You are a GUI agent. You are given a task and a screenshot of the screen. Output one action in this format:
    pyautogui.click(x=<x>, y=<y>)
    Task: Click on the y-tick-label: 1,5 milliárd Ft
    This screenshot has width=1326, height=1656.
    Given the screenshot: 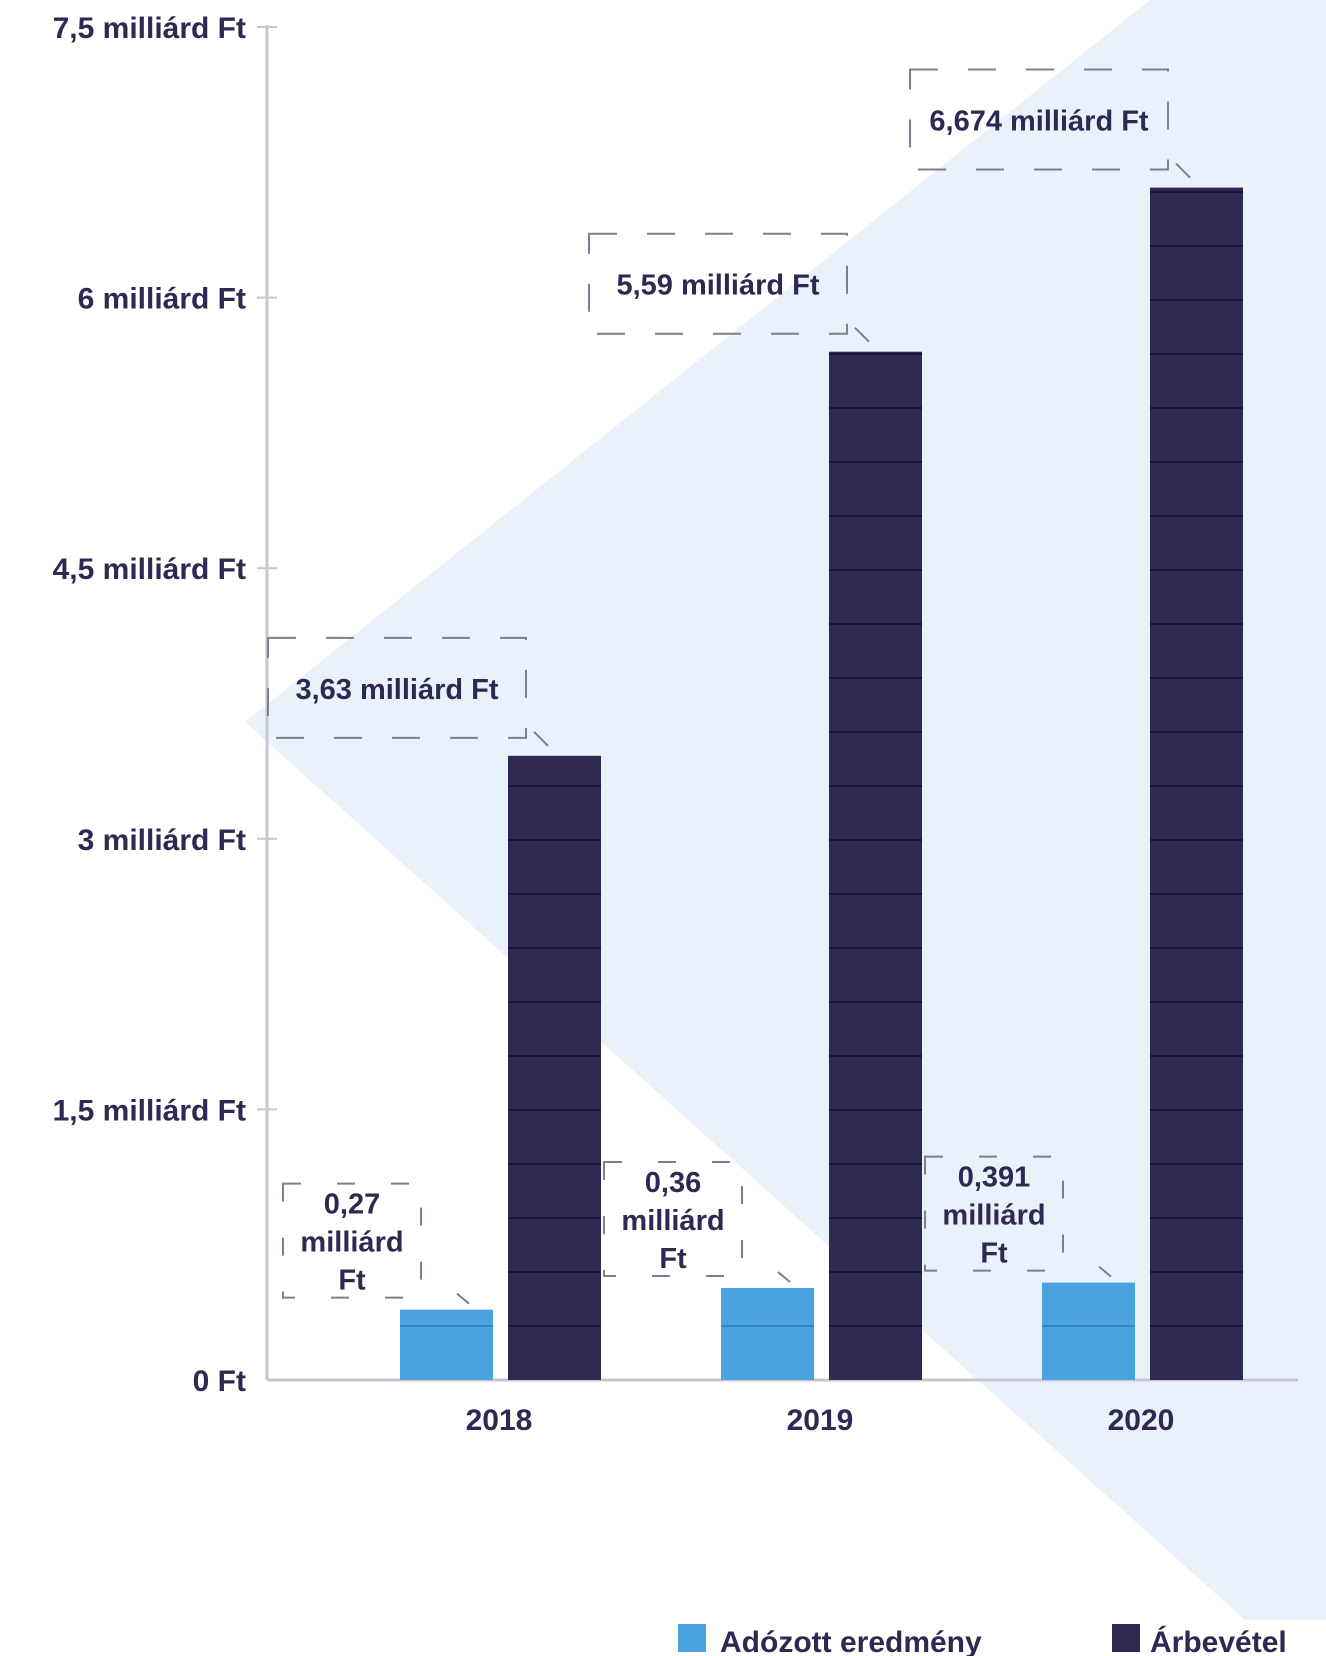 What is the action you would take?
    pyautogui.click(x=149, y=1110)
    